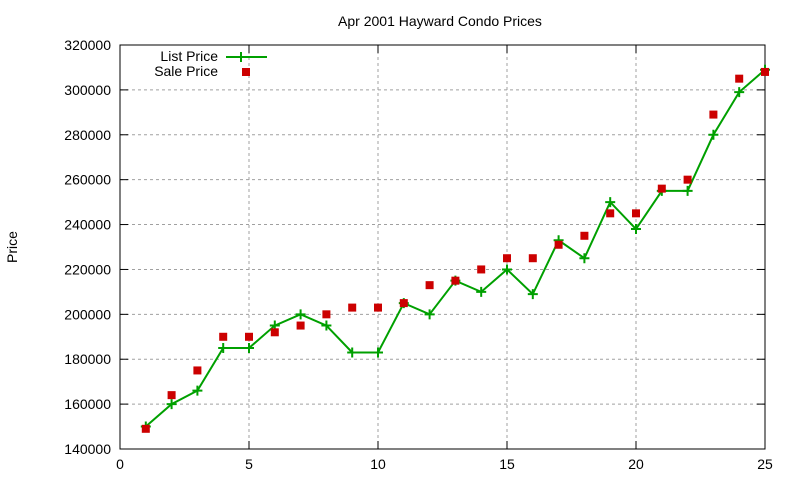  I want to click on y-tick-label: 160000, so click(87, 404).